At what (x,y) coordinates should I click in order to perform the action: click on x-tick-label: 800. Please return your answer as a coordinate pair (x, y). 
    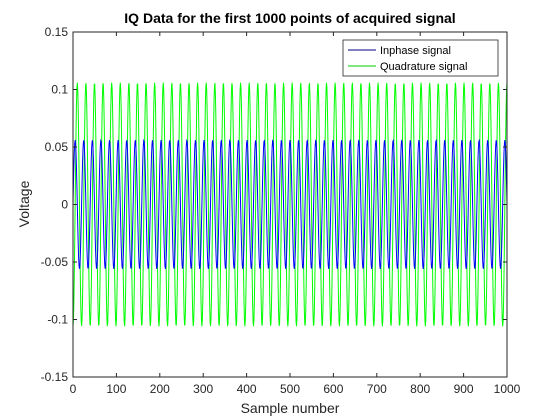
    Looking at the image, I should click on (420, 389).